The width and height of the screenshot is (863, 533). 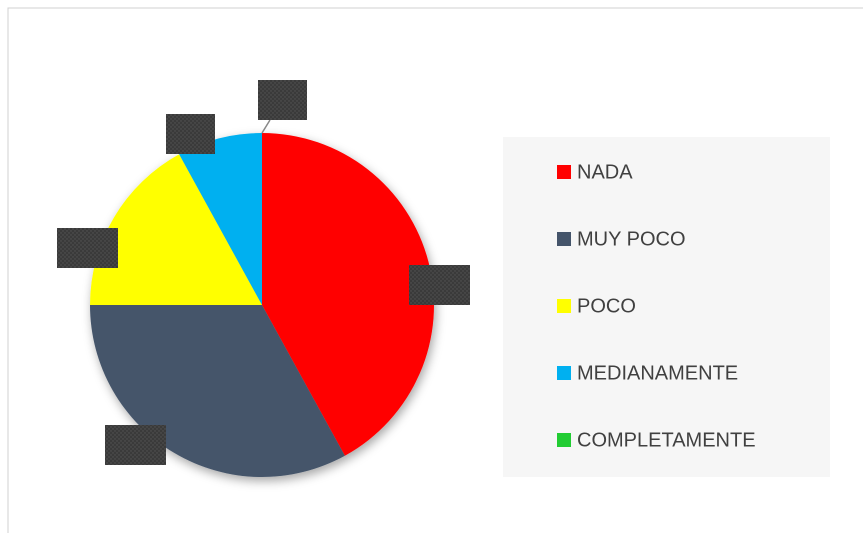 What do you see at coordinates (666, 440) in the screenshot?
I see `legend-label: COMPLETAMENTE` at bounding box center [666, 440].